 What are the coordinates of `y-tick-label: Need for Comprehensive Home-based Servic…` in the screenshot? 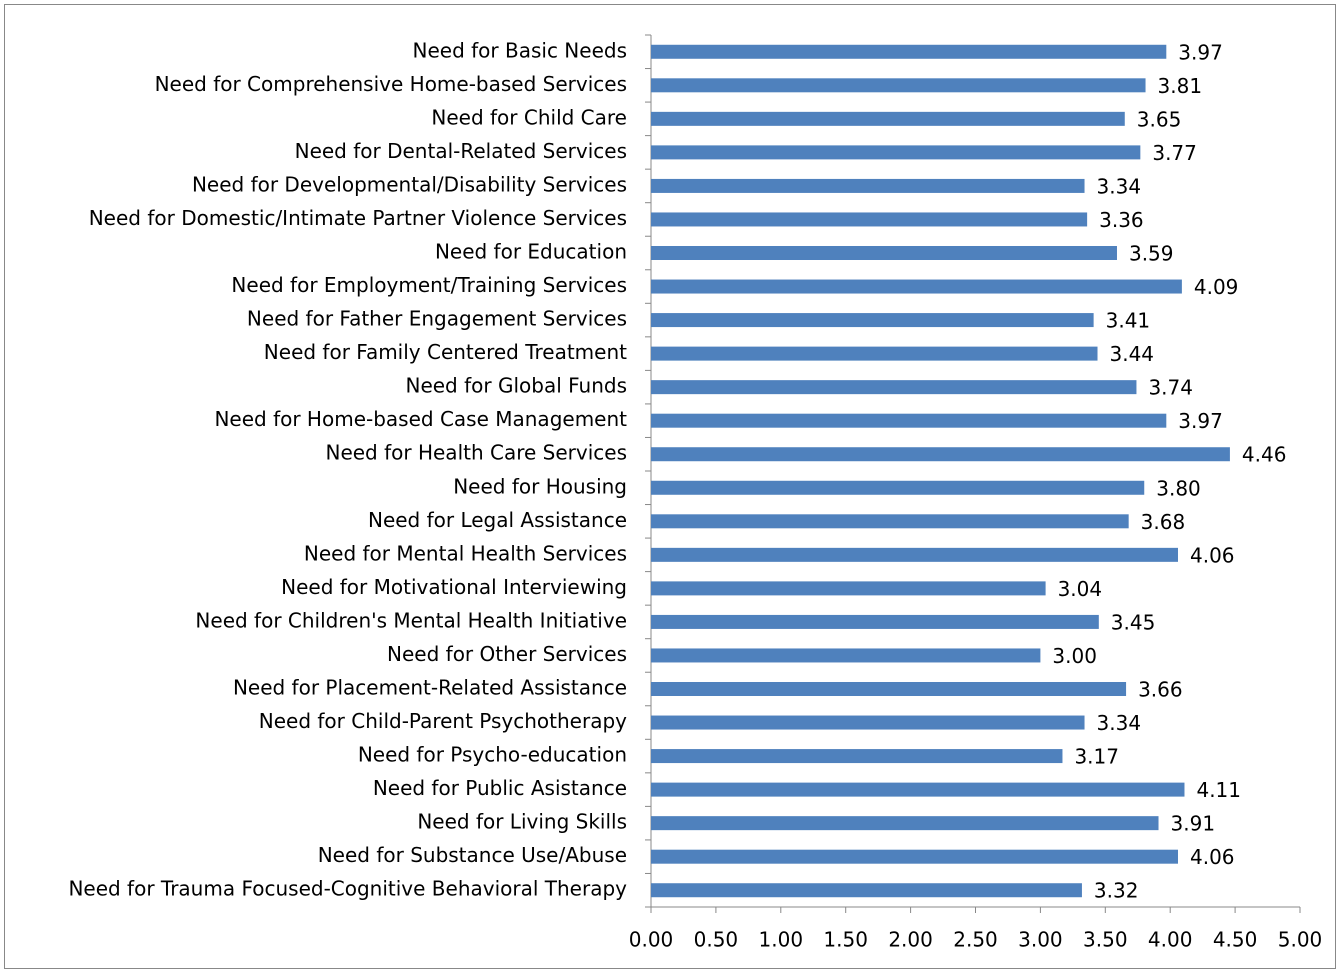 It's located at (391, 84).